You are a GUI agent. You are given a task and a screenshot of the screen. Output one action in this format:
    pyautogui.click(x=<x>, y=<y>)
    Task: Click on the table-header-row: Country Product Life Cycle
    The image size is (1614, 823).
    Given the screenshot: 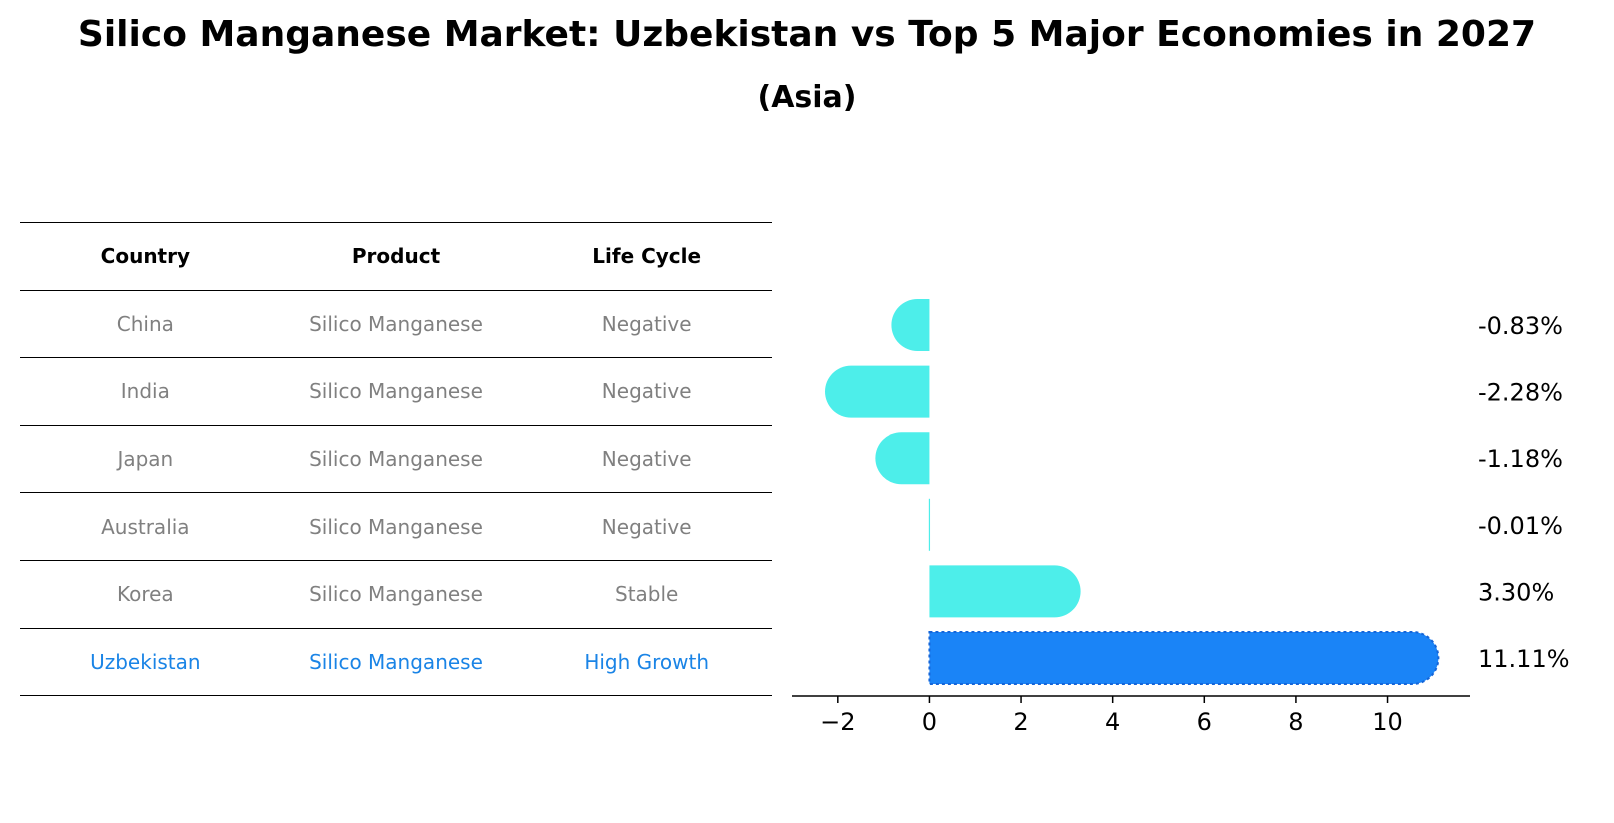 What is the action you would take?
    pyautogui.click(x=396, y=256)
    